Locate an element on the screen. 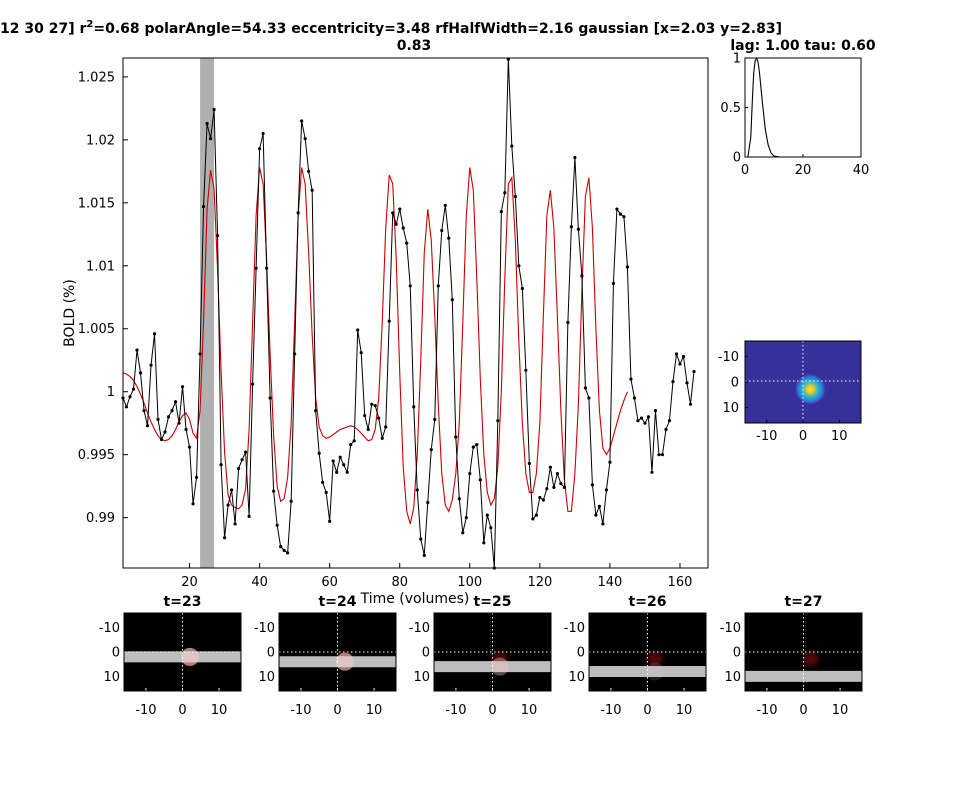 The height and width of the screenshot is (792, 953). stim-panel-4: t=26 -10 0 10 -10 0 10 is located at coordinates (635, 656).